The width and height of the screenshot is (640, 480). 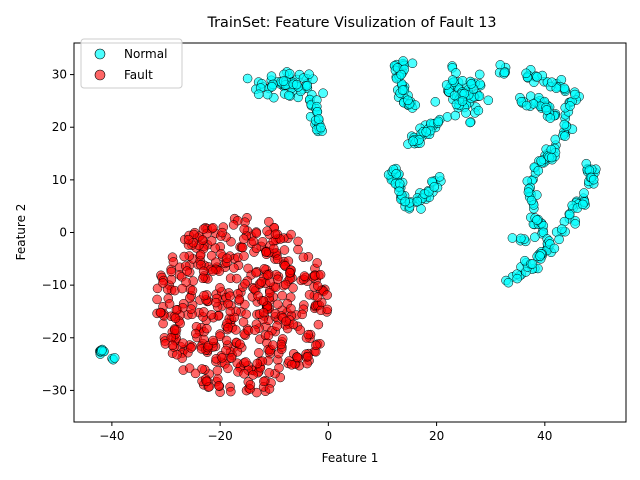 I want to click on legend-box, so click(x=131, y=63).